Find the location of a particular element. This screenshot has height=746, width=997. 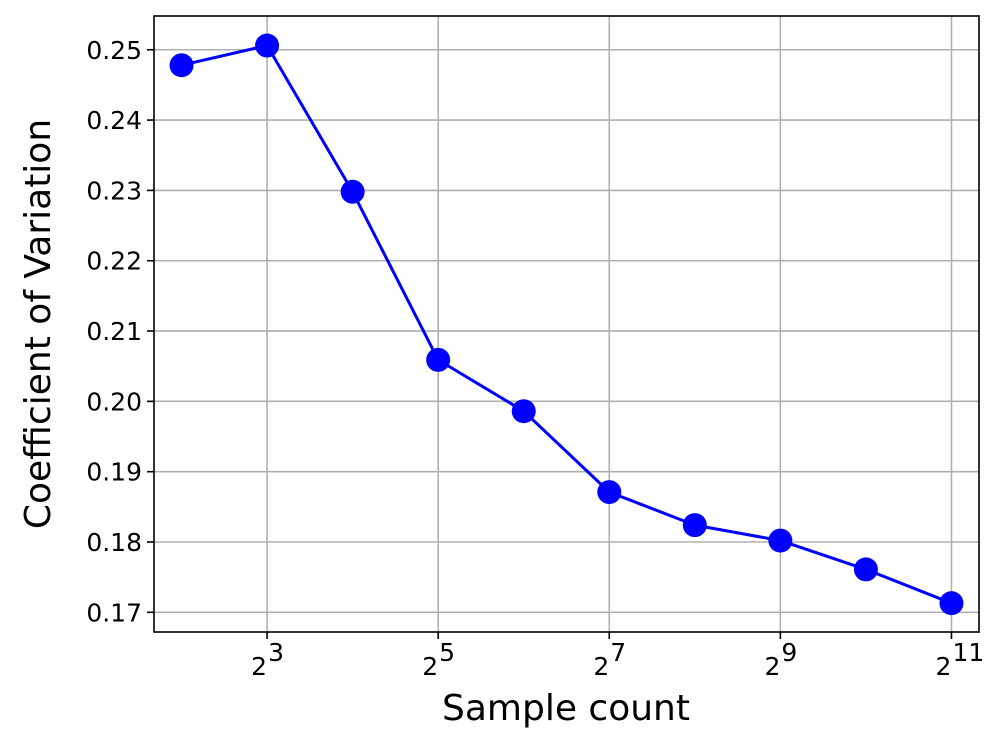

y-axis-ticks: 0.17 0.18 0.19 0.20 0.21 0.22 0.23 0.24 0.25 is located at coordinates (120, 331).